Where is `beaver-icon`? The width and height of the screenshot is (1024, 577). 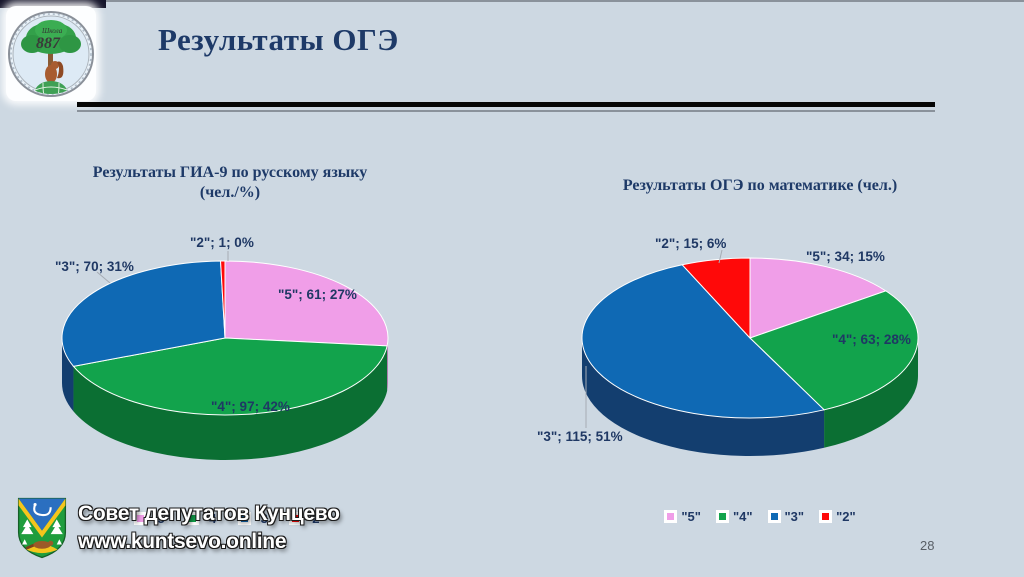
beaver-icon is located at coordinates (39, 545).